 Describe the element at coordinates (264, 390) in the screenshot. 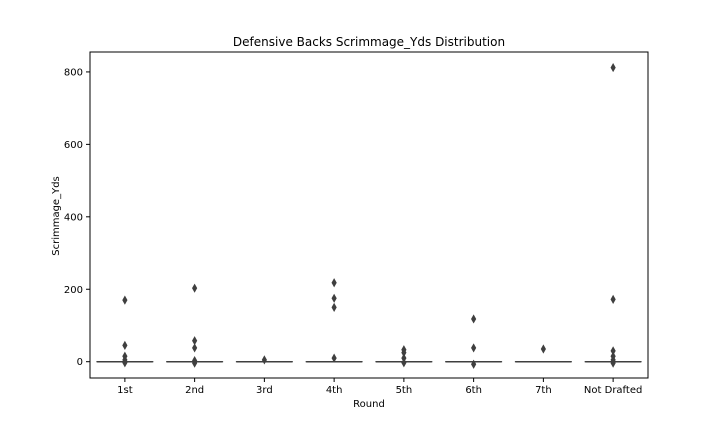

I see `x-tick-label: 3rd` at that location.